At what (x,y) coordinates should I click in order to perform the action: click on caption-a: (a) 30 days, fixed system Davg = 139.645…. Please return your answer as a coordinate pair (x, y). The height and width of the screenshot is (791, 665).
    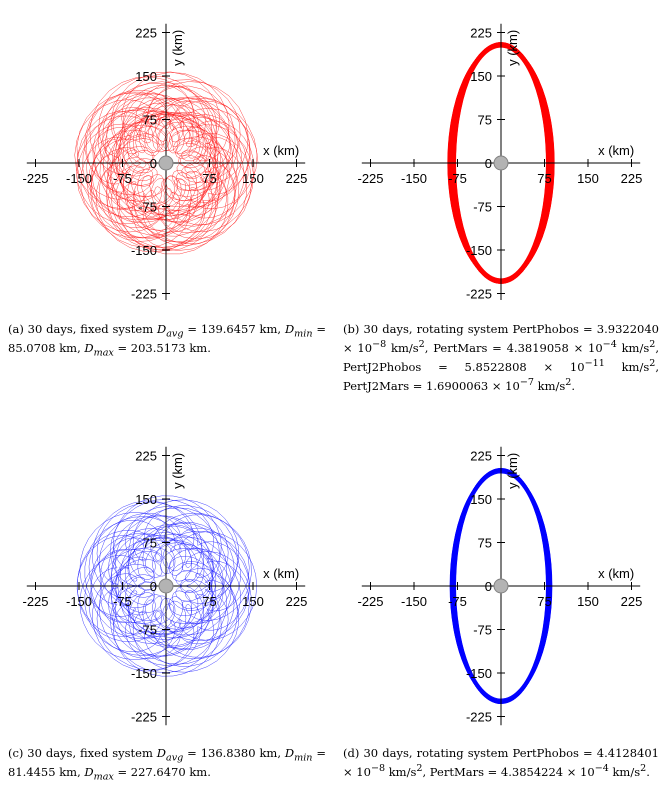
    Looking at the image, I should click on (167, 340).